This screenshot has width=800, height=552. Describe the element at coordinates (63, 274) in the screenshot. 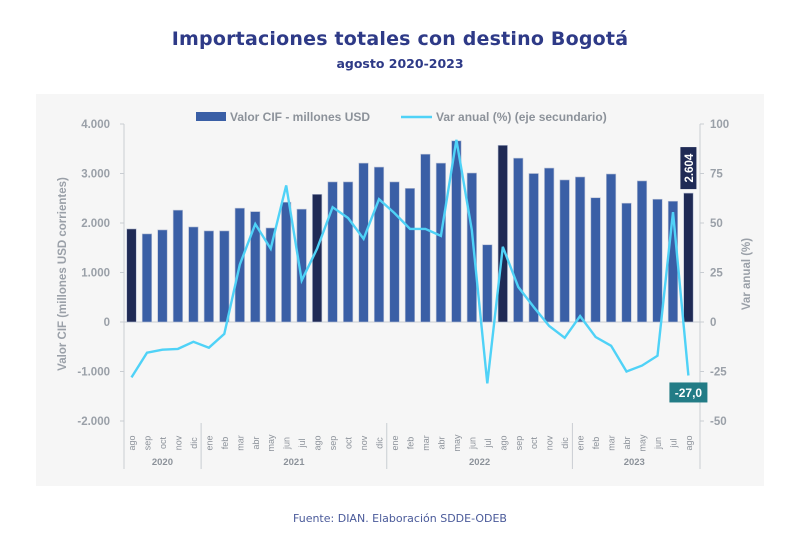

I see `y-axis-title: Valor CIF (millones USD corrientes)` at that location.